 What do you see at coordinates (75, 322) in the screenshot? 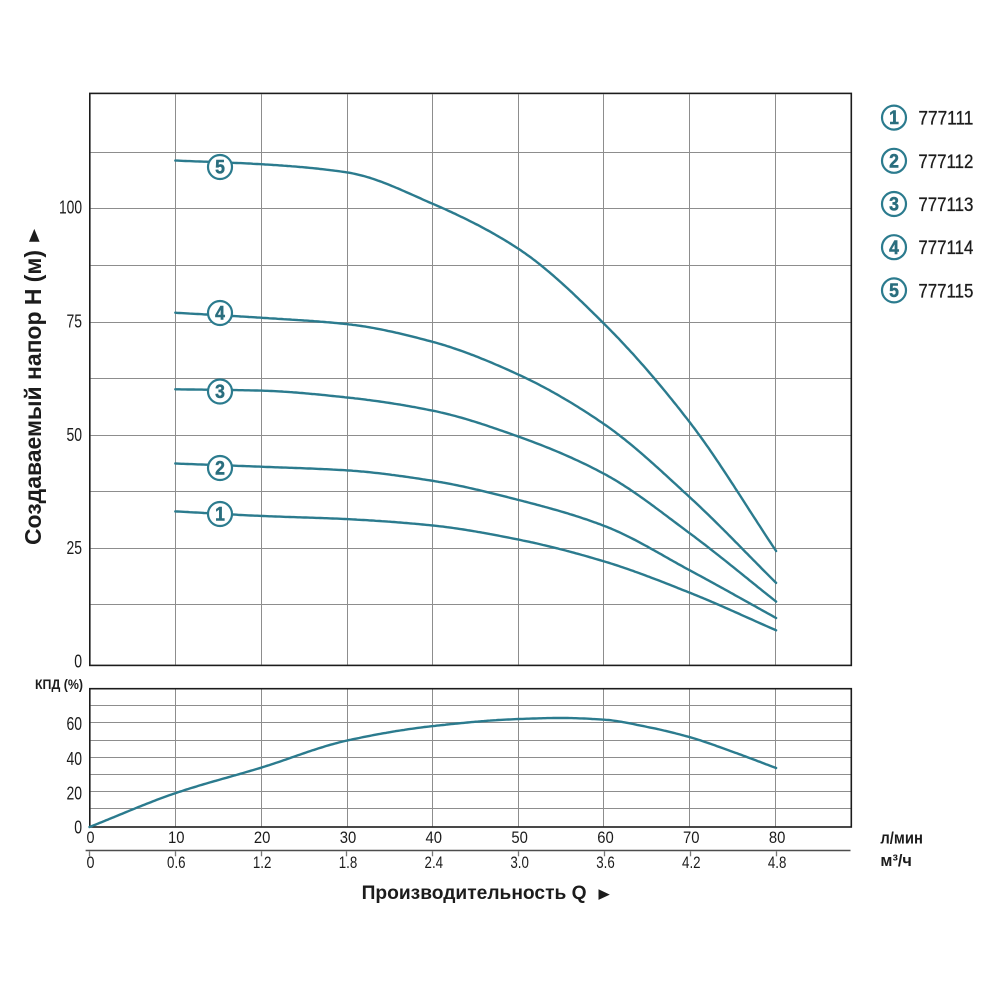
I see `svg-text: 75` at bounding box center [75, 322].